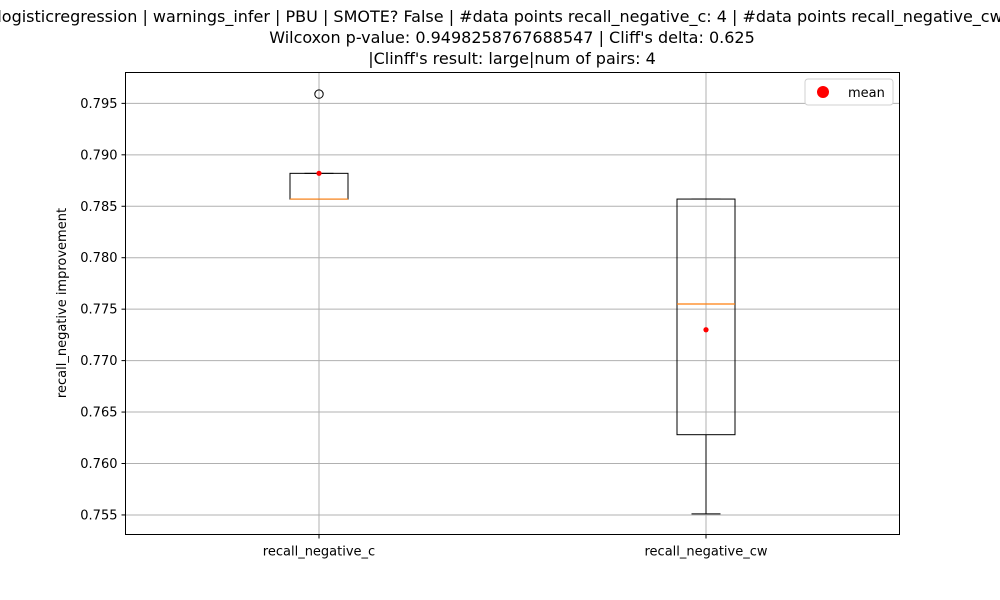 This screenshot has height=600, width=1000. What do you see at coordinates (705, 552) in the screenshot?
I see `x-tick-label: recall_negative_cw` at bounding box center [705, 552].